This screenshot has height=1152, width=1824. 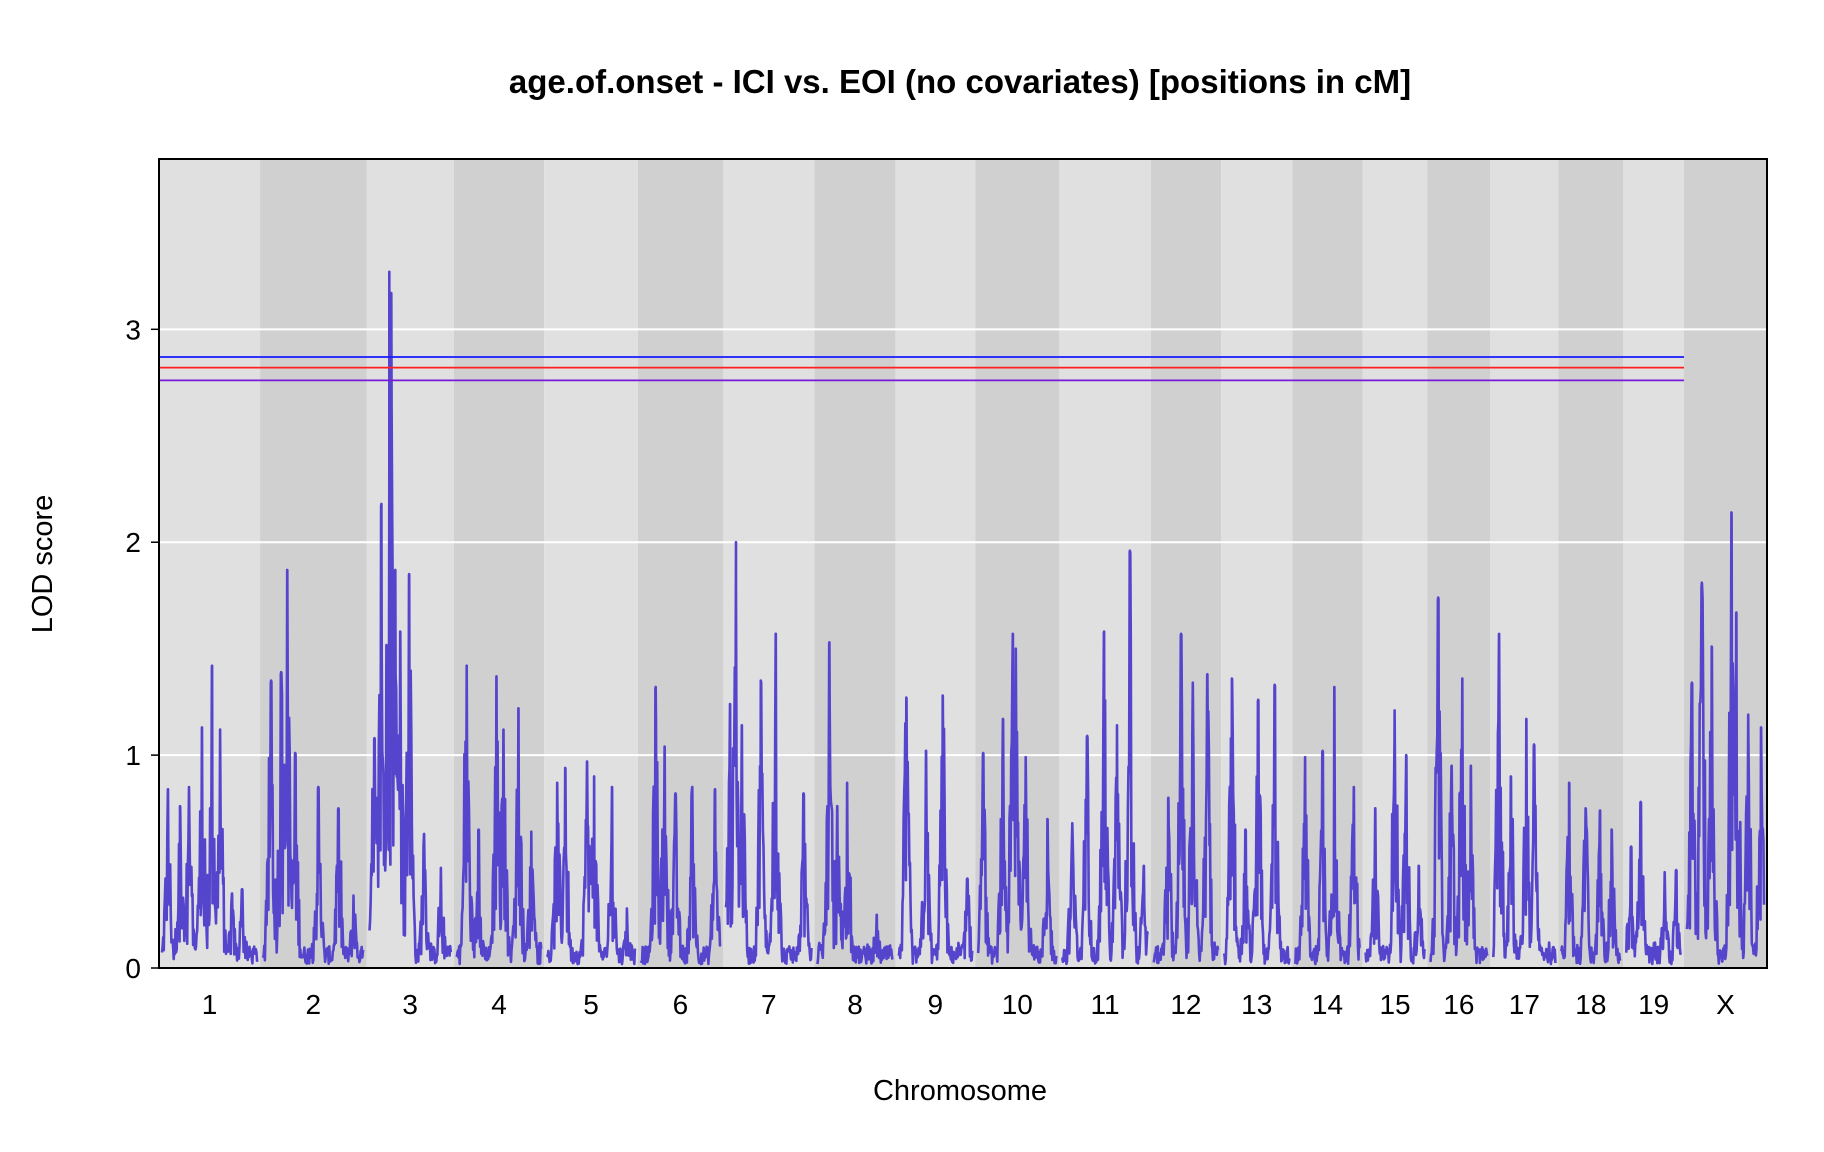 I want to click on x-tick-label-6: 6, so click(x=681, y=1004).